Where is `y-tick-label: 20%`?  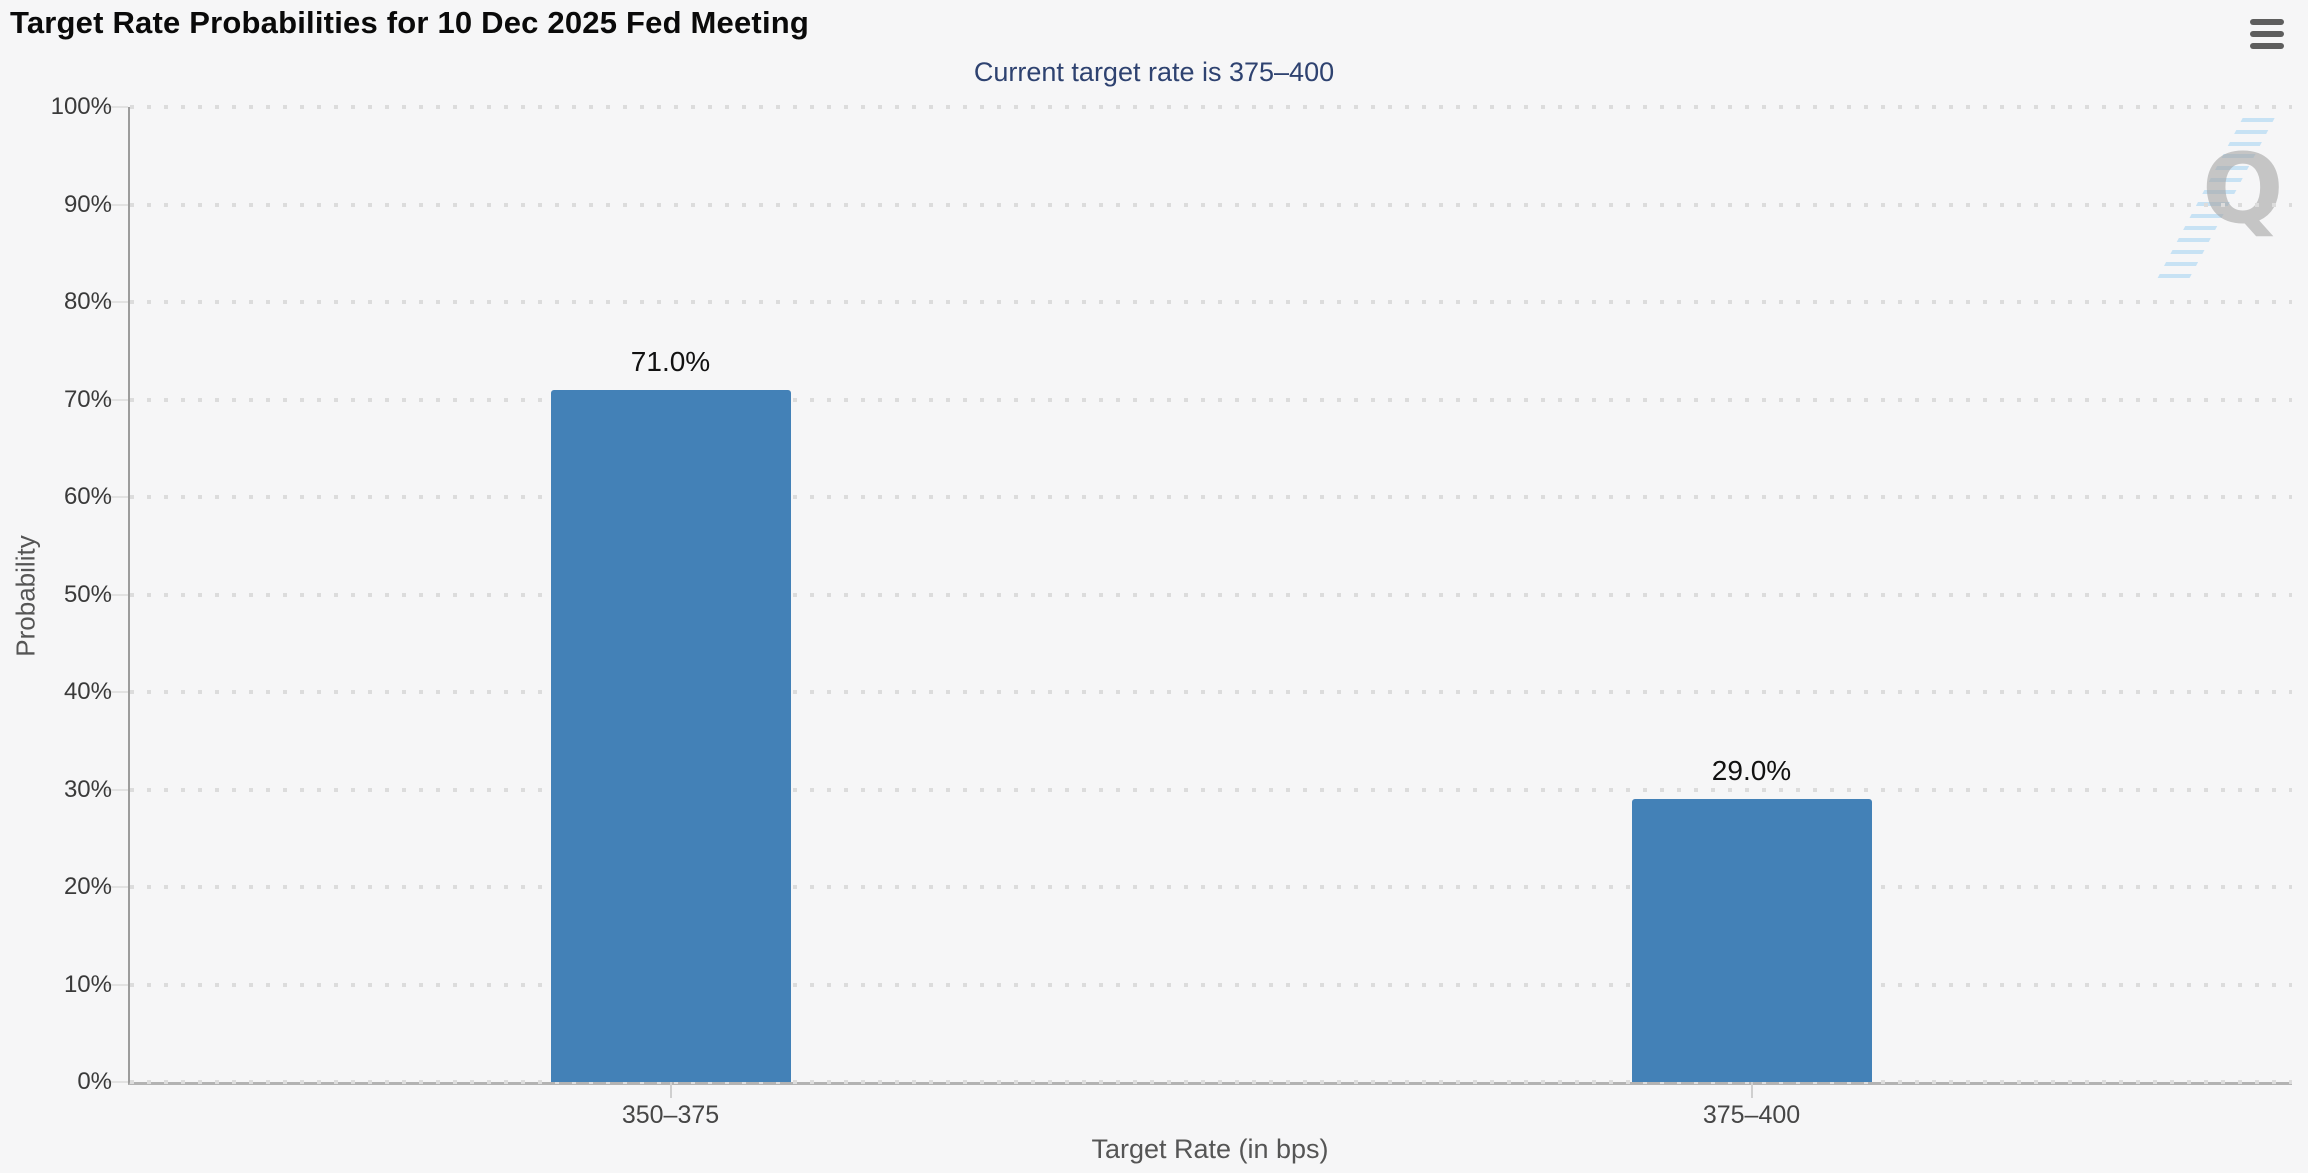 y-tick-label: 20% is located at coordinates (87, 886).